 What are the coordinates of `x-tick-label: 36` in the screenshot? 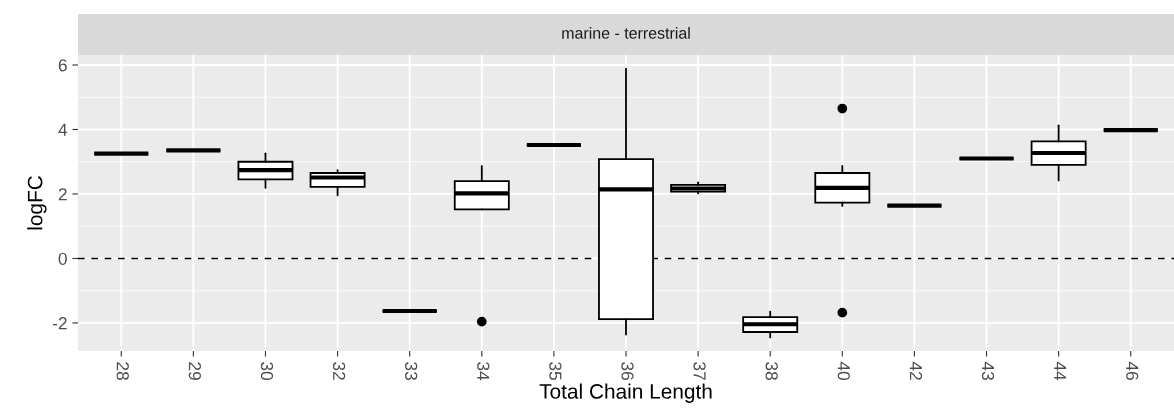 It's located at (627, 371).